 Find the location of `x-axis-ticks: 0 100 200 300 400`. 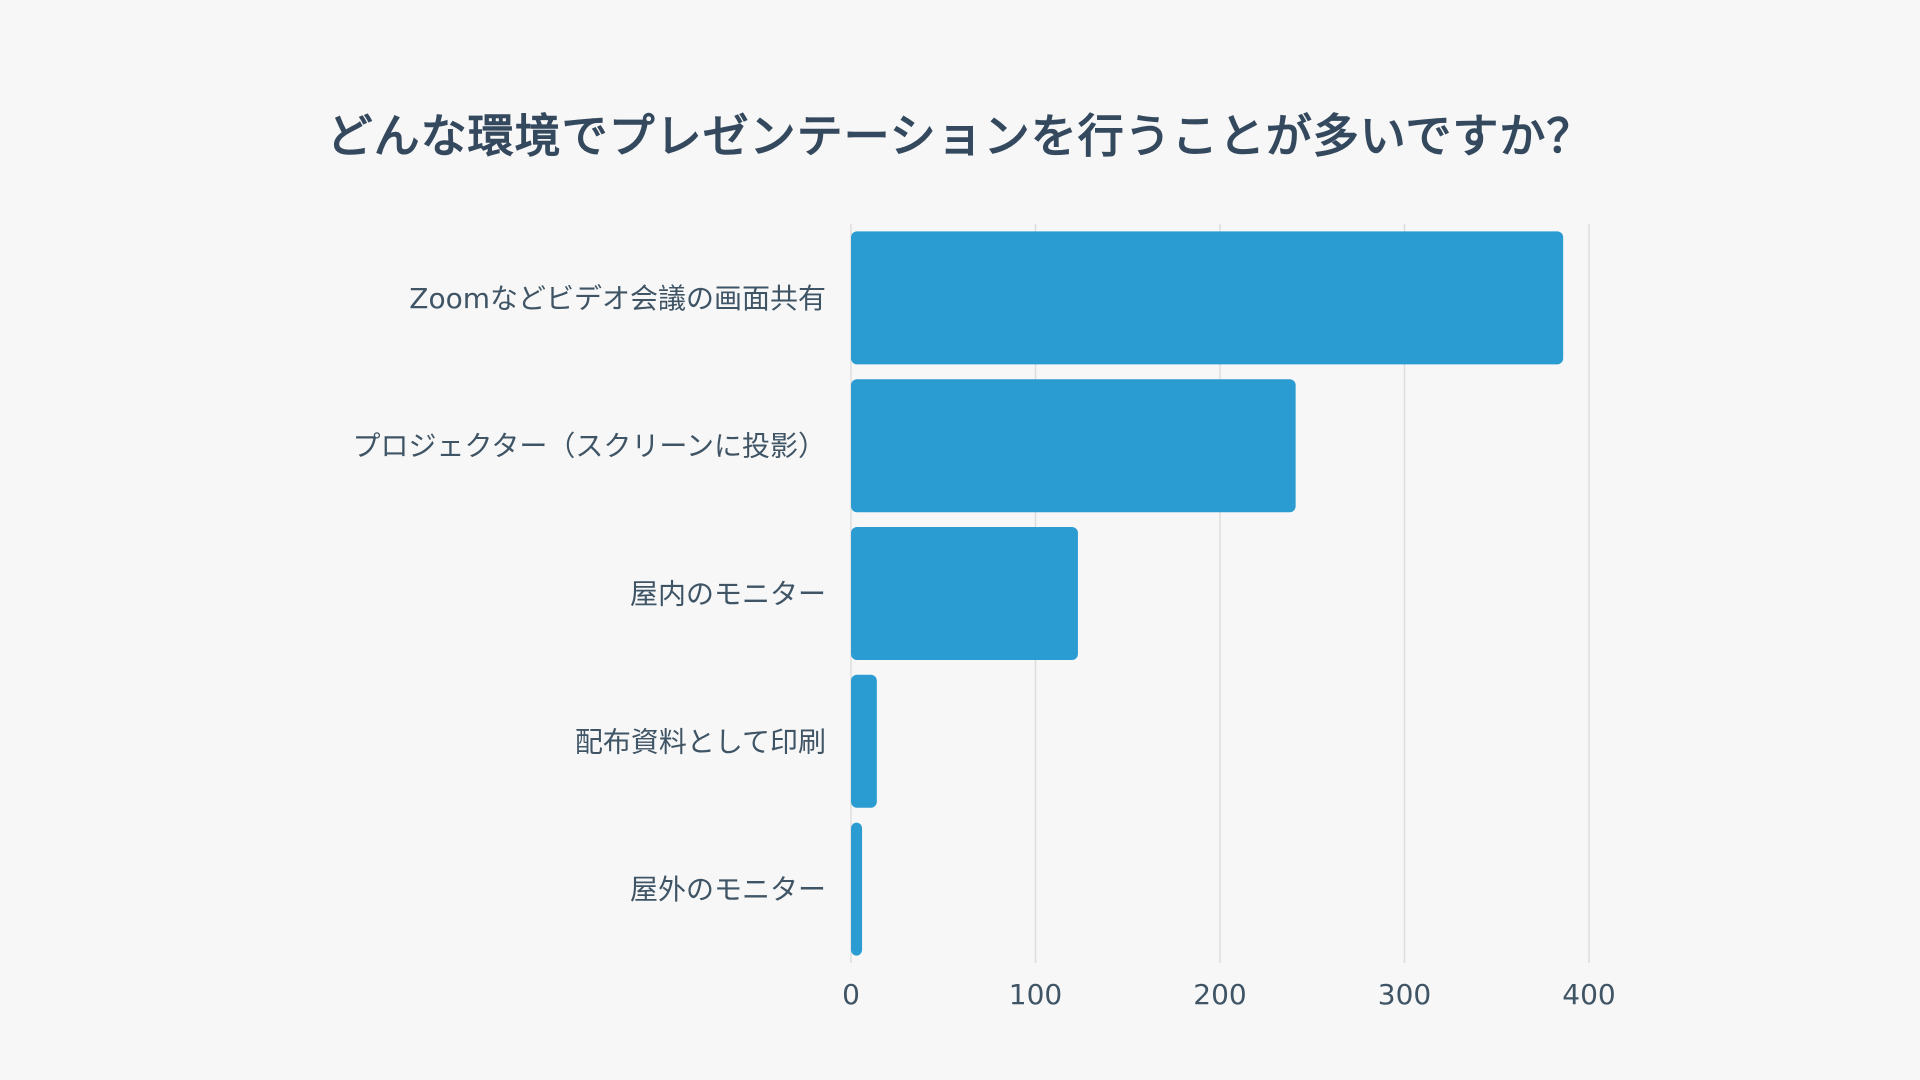

x-axis-ticks: 0 100 200 300 400 is located at coordinates (1229, 994).